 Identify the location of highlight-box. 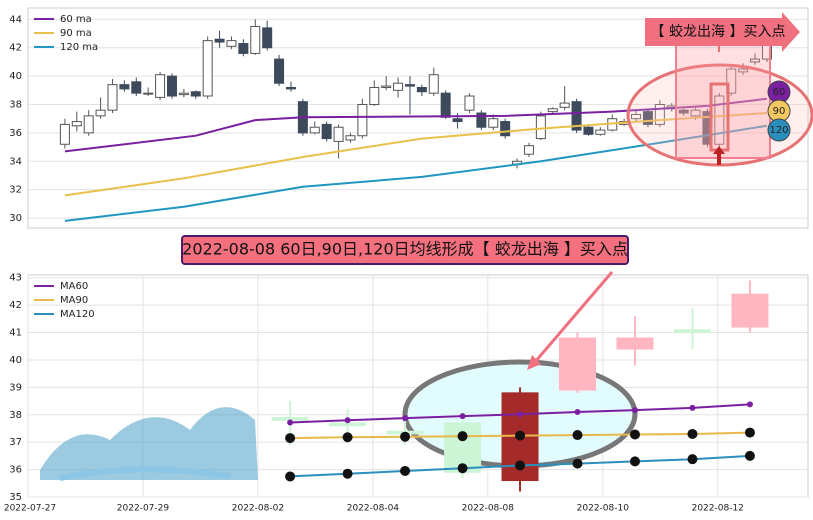
(723, 100).